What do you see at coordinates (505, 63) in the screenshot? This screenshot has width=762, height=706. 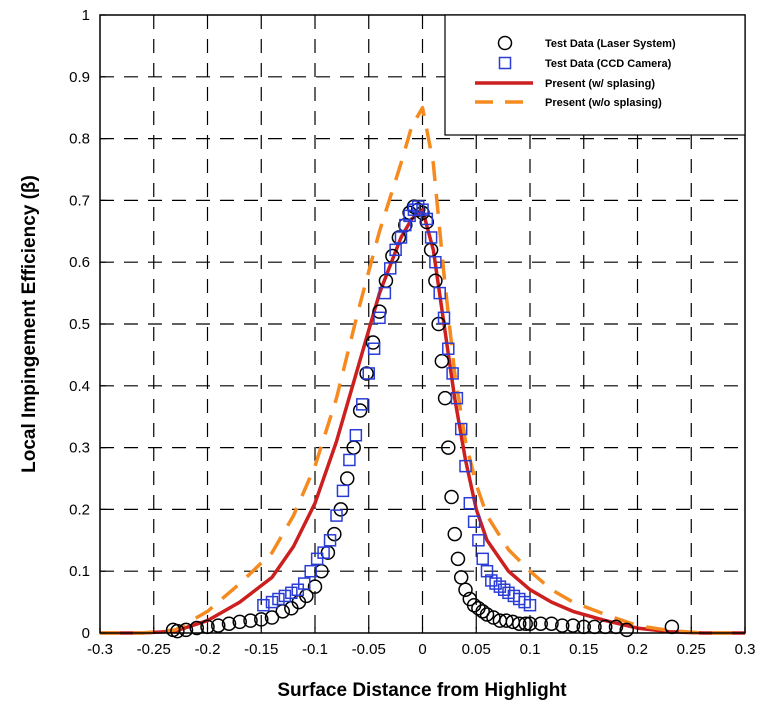 I see `legend-swatch-square` at bounding box center [505, 63].